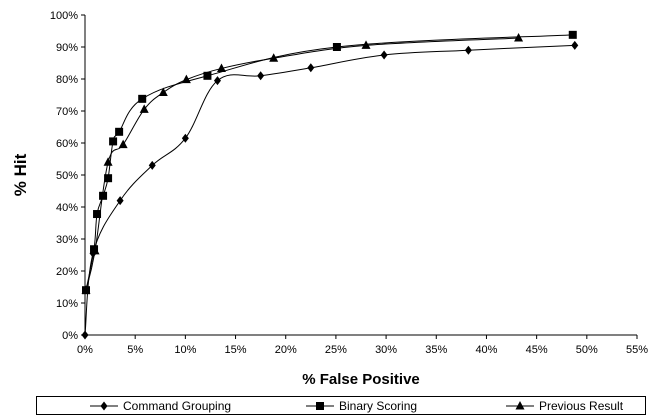 This screenshot has height=418, width=650. What do you see at coordinates (67, 48) in the screenshot?
I see `y-tick-label: 90%` at bounding box center [67, 48].